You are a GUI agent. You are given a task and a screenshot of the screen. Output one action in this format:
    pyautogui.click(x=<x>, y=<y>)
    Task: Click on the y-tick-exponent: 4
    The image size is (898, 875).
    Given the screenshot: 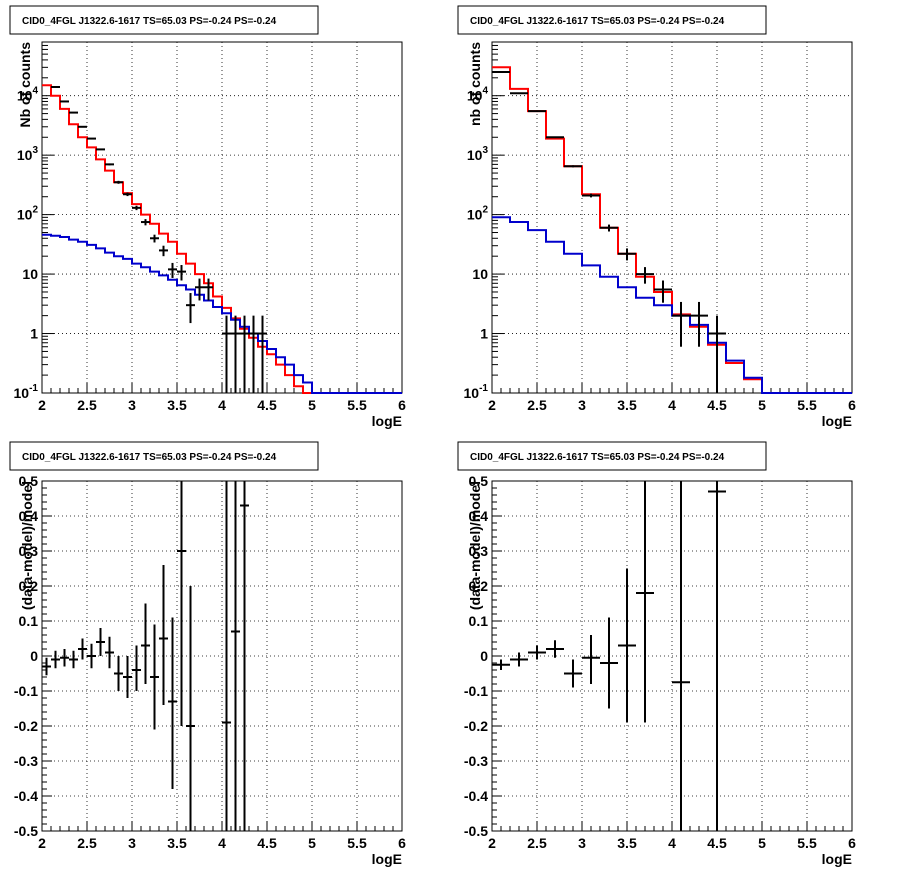 What is the action you would take?
    pyautogui.click(x=35, y=91)
    